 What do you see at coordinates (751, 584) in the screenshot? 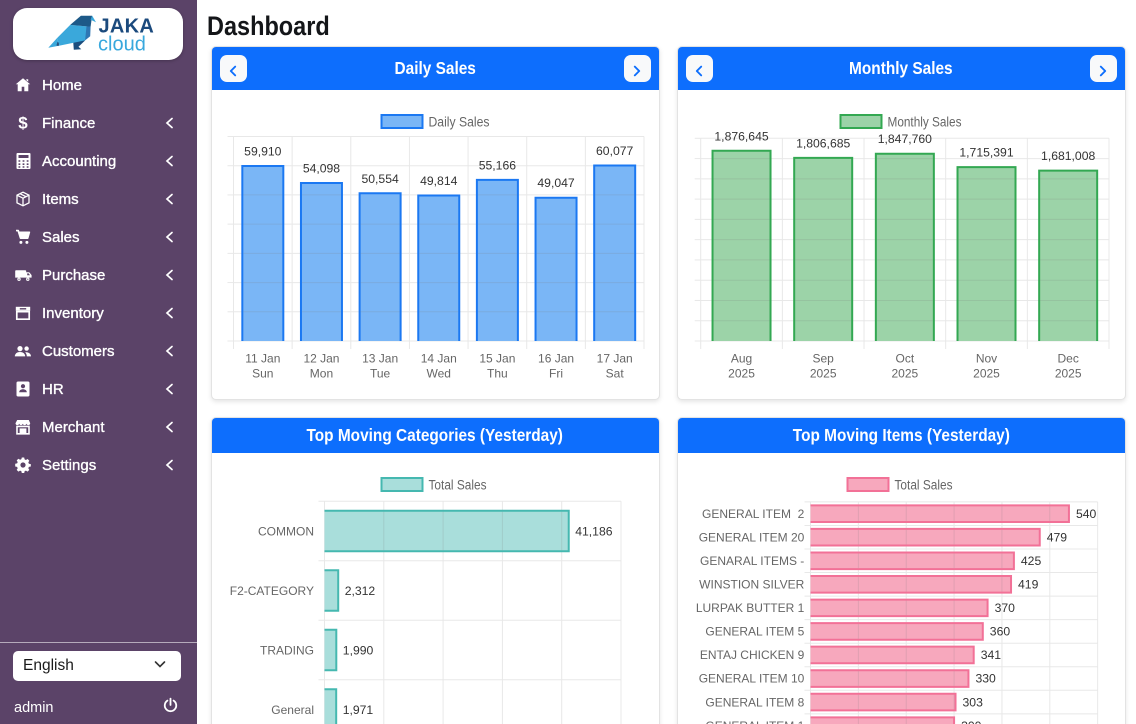
I see `svg-text: WINSTION SILVER` at bounding box center [751, 584].